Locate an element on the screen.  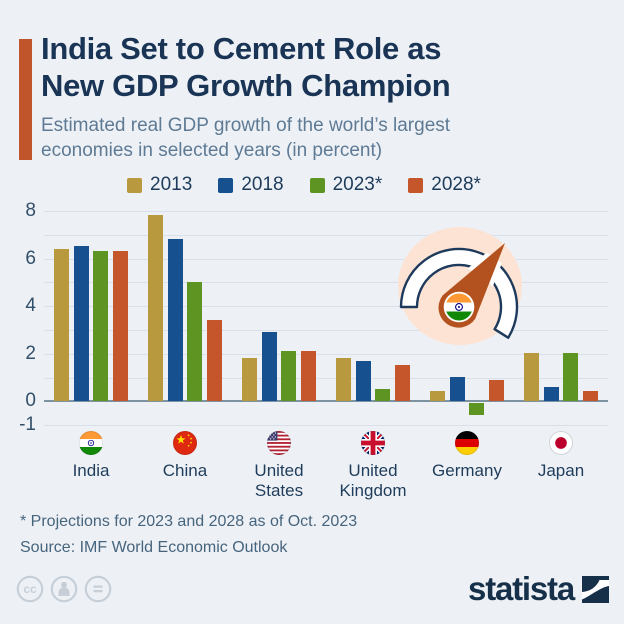
bar-2028-china is located at coordinates (214, 360).